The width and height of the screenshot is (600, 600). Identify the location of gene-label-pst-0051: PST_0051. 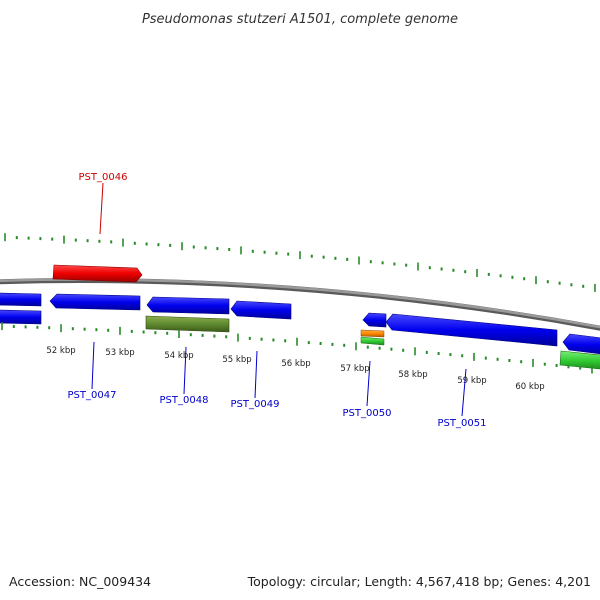
(462, 423).